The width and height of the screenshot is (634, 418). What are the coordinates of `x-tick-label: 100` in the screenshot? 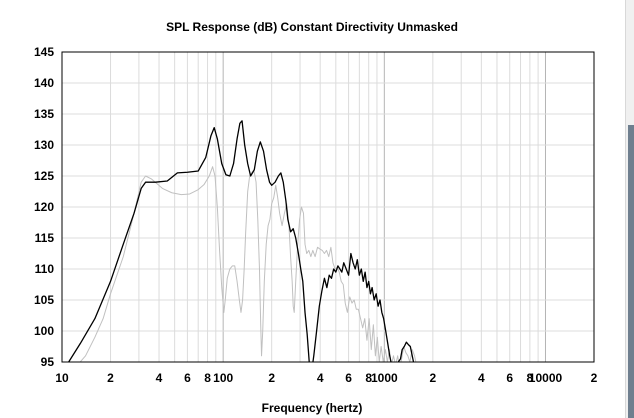 It's located at (223, 378).